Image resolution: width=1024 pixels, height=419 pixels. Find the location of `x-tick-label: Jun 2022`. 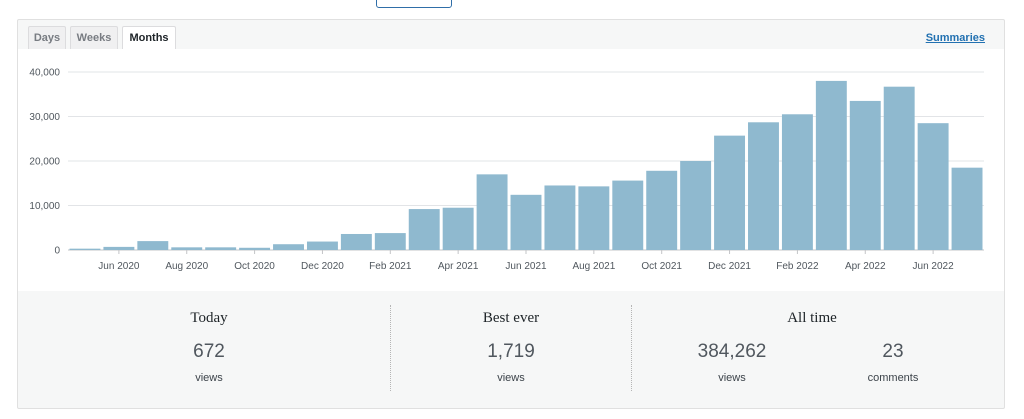

x-tick-label: Jun 2022 is located at coordinates (934, 266).